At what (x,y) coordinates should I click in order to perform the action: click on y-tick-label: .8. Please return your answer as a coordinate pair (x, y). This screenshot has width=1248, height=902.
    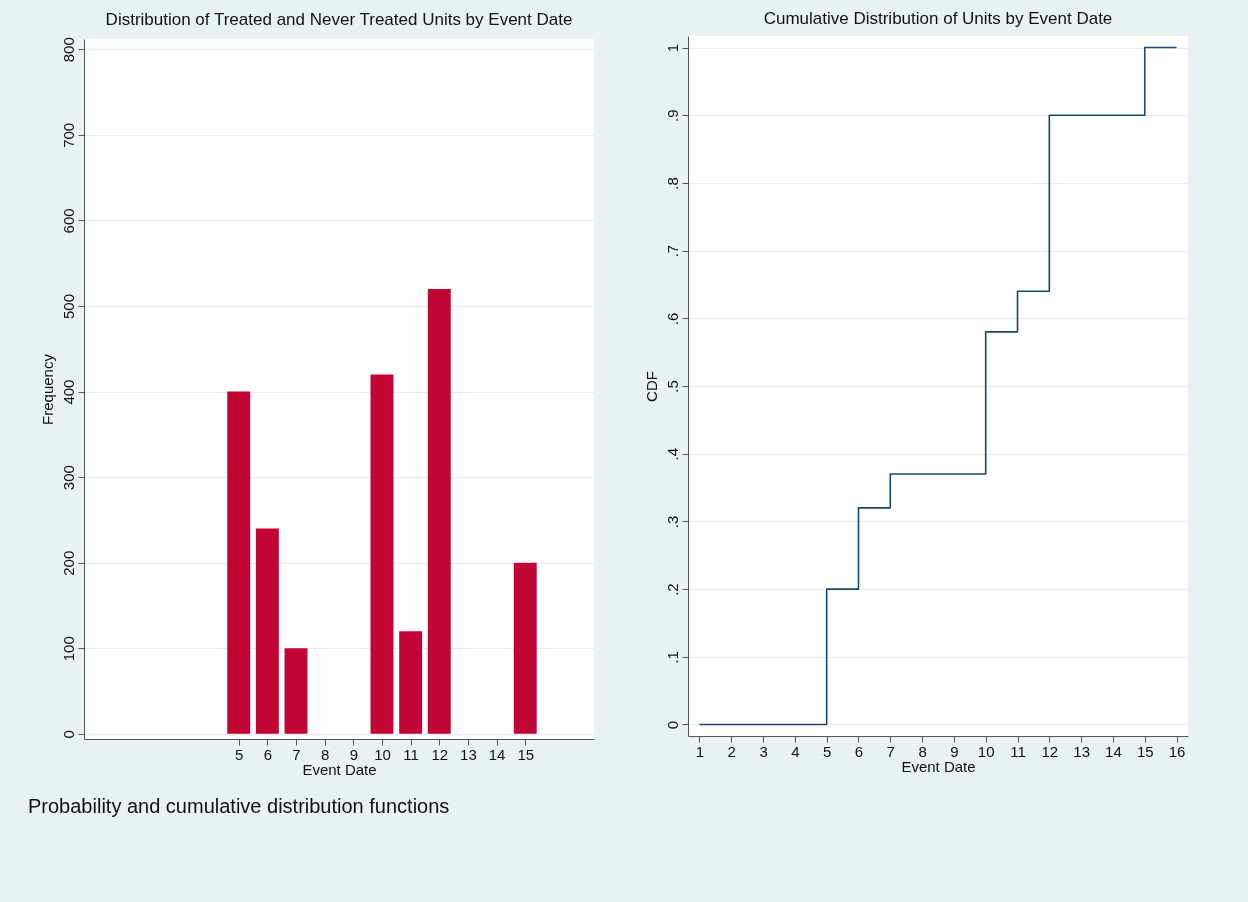
    Looking at the image, I should click on (672, 183).